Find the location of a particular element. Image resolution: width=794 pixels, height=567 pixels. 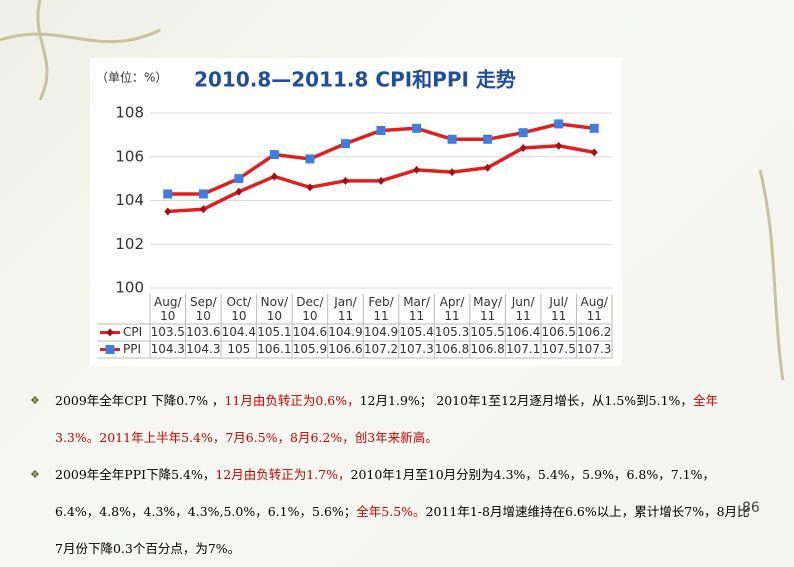

x-tick-label: Dec/10 is located at coordinates (310, 309).